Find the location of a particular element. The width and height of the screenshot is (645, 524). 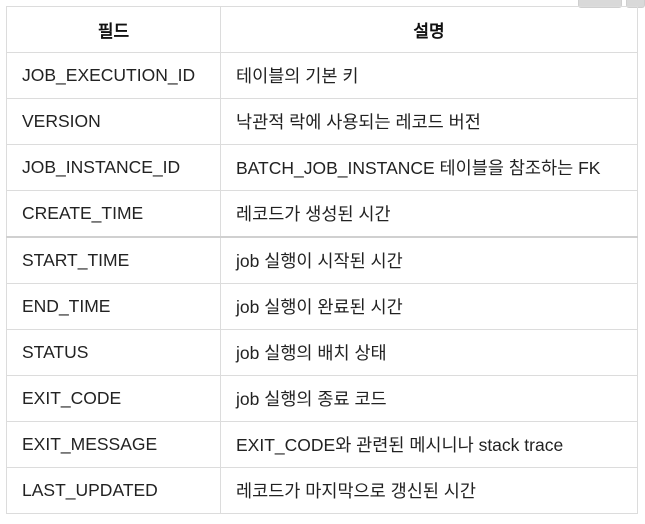

table-row: VERSION 낙관적 락에 사용되는 레코드 버전 is located at coordinates (322, 121).